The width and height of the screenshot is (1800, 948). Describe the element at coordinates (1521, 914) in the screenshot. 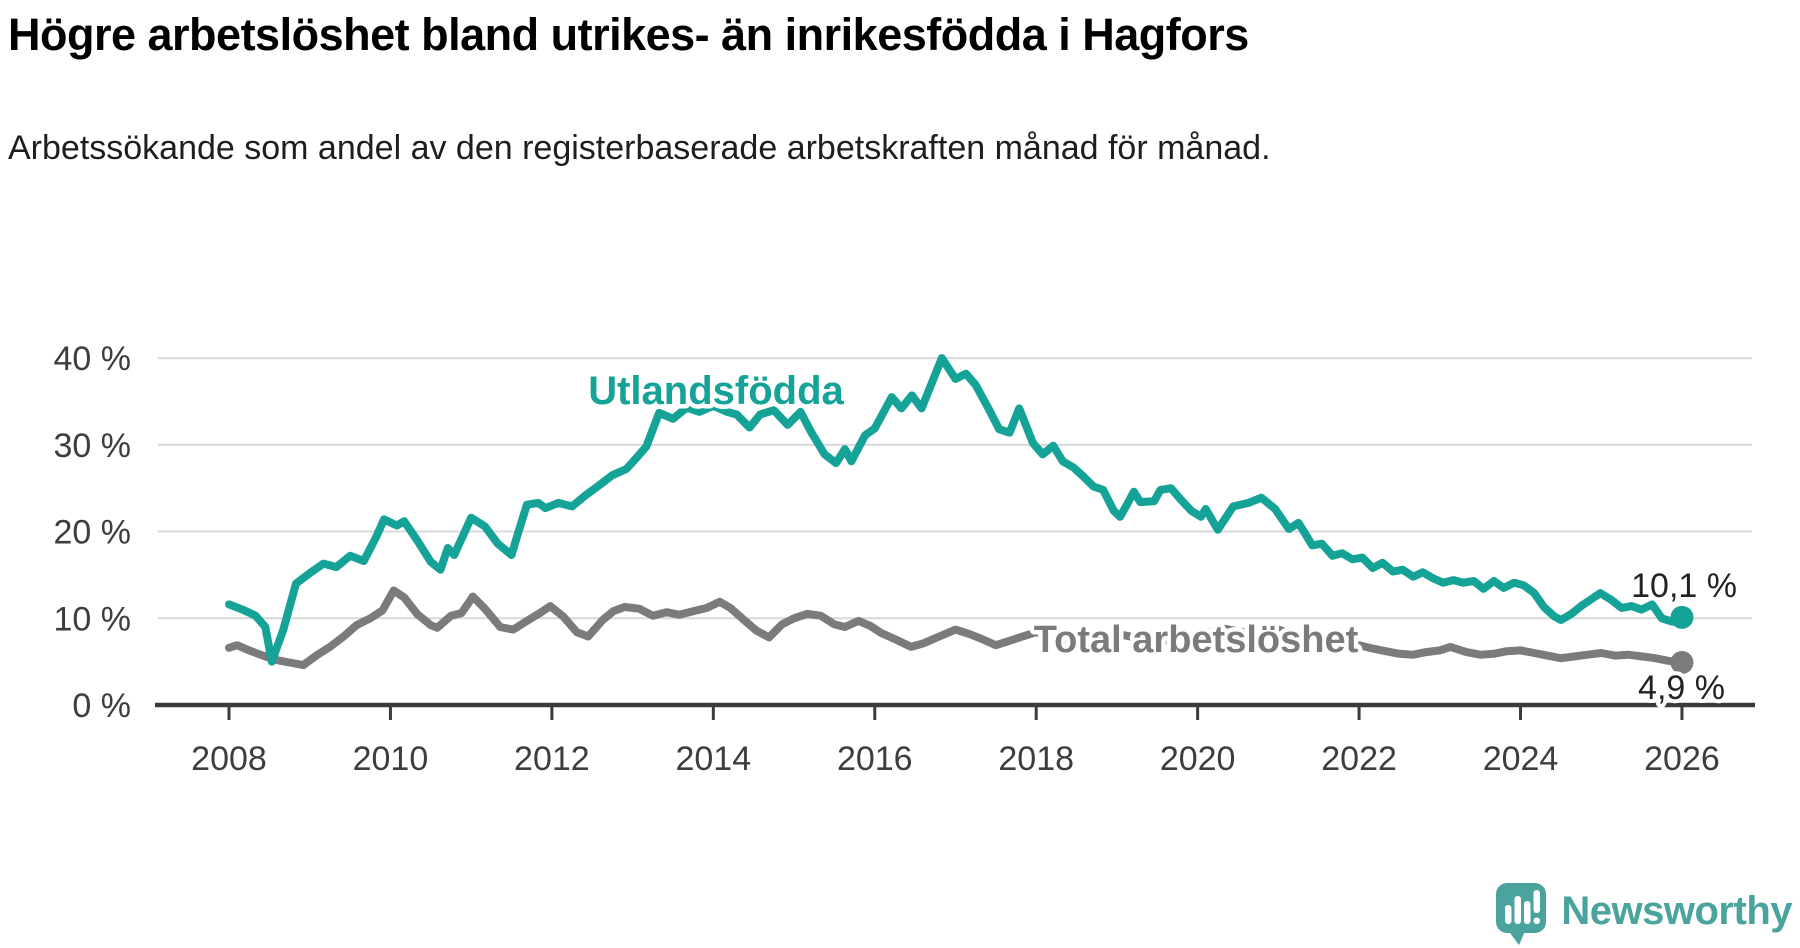

I see `newsworthy-logo-icon` at that location.